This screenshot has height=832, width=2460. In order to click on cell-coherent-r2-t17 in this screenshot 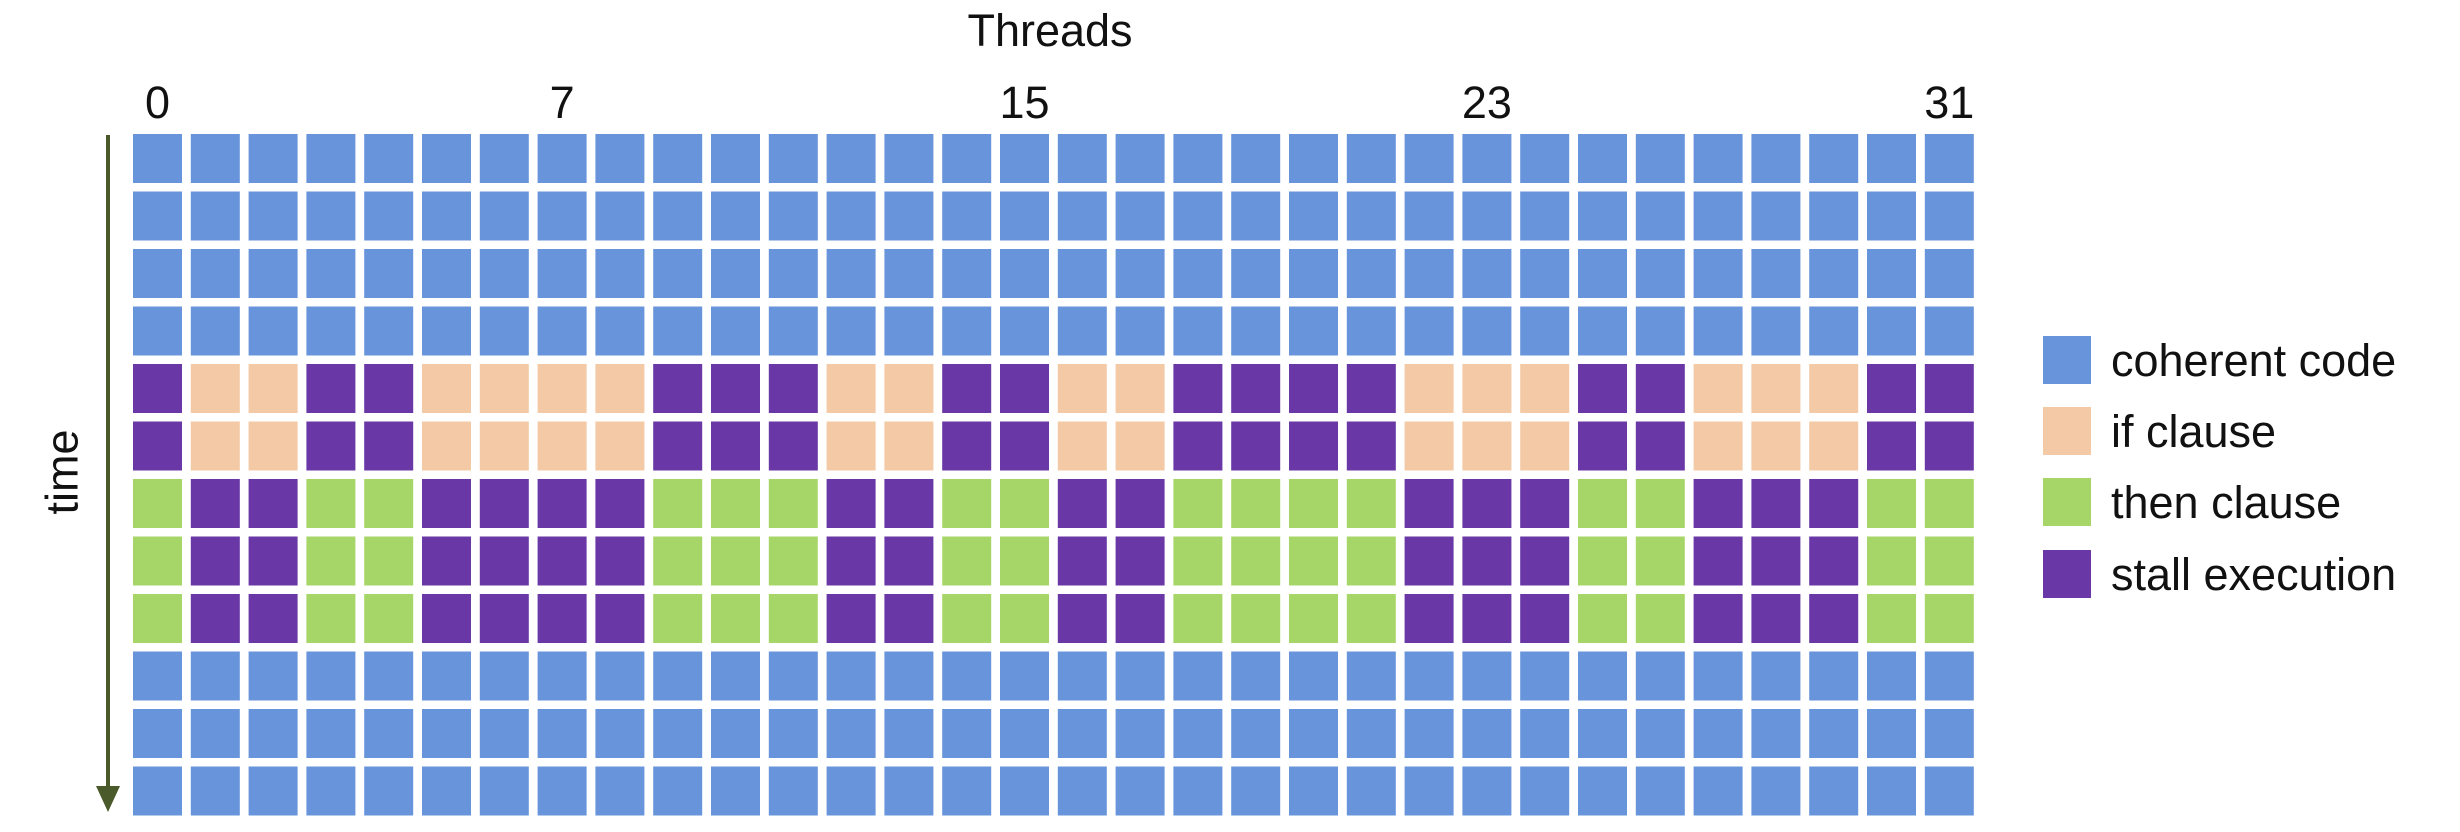, I will do `click(1140, 273)`.